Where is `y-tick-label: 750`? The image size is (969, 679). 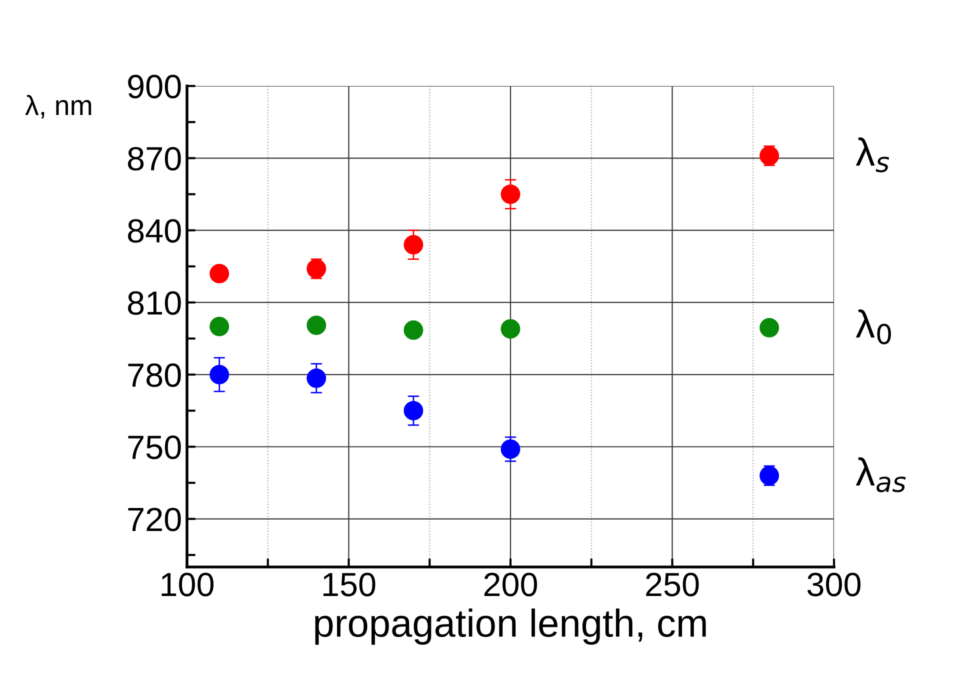 y-tick-label: 750 is located at coordinates (154, 448).